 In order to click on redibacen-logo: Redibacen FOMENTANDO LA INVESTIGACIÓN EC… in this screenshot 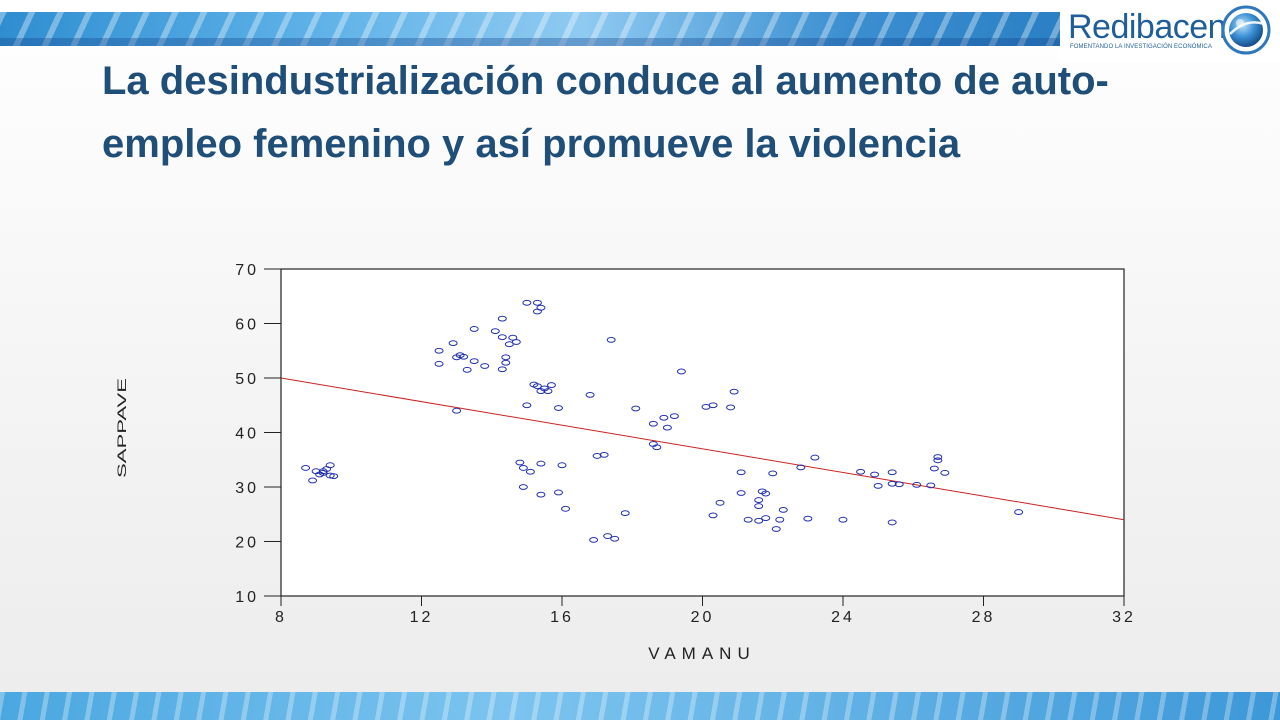, I will do `click(1170, 31)`.